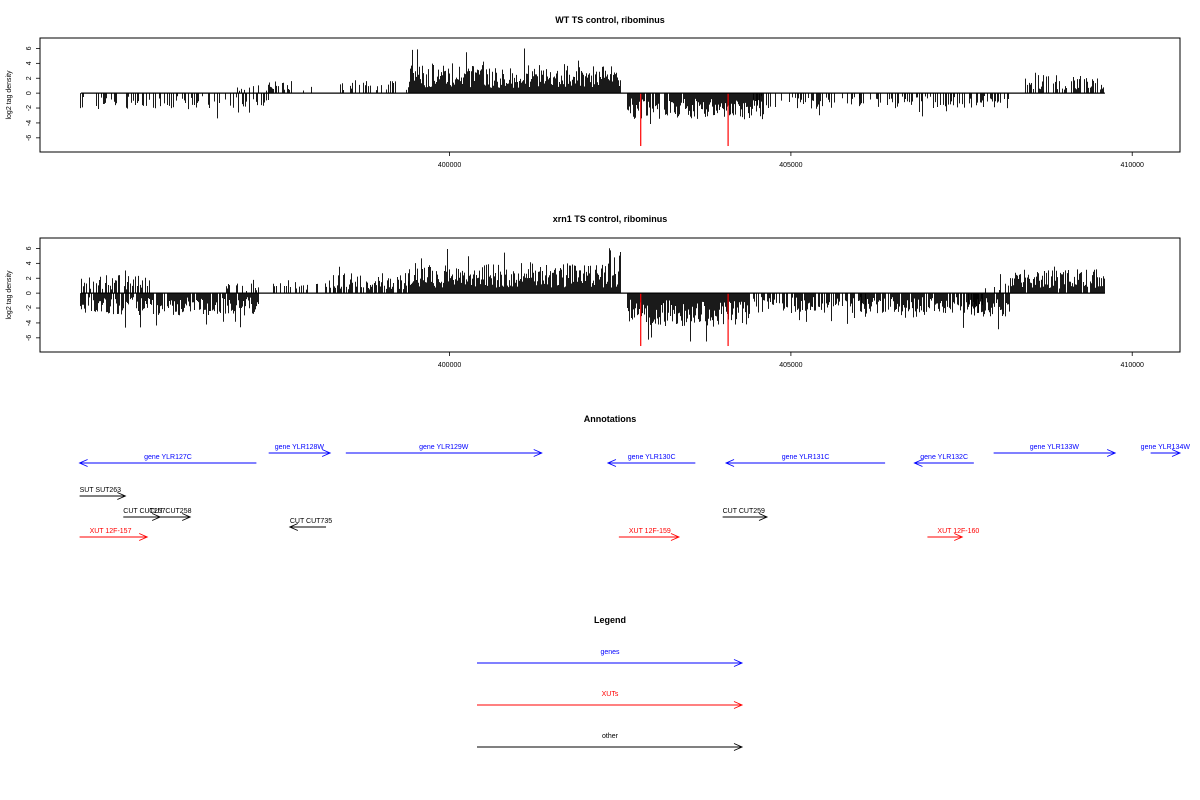 The width and height of the screenshot is (1200, 800). I want to click on legend-entry: XUTs, so click(610, 700).